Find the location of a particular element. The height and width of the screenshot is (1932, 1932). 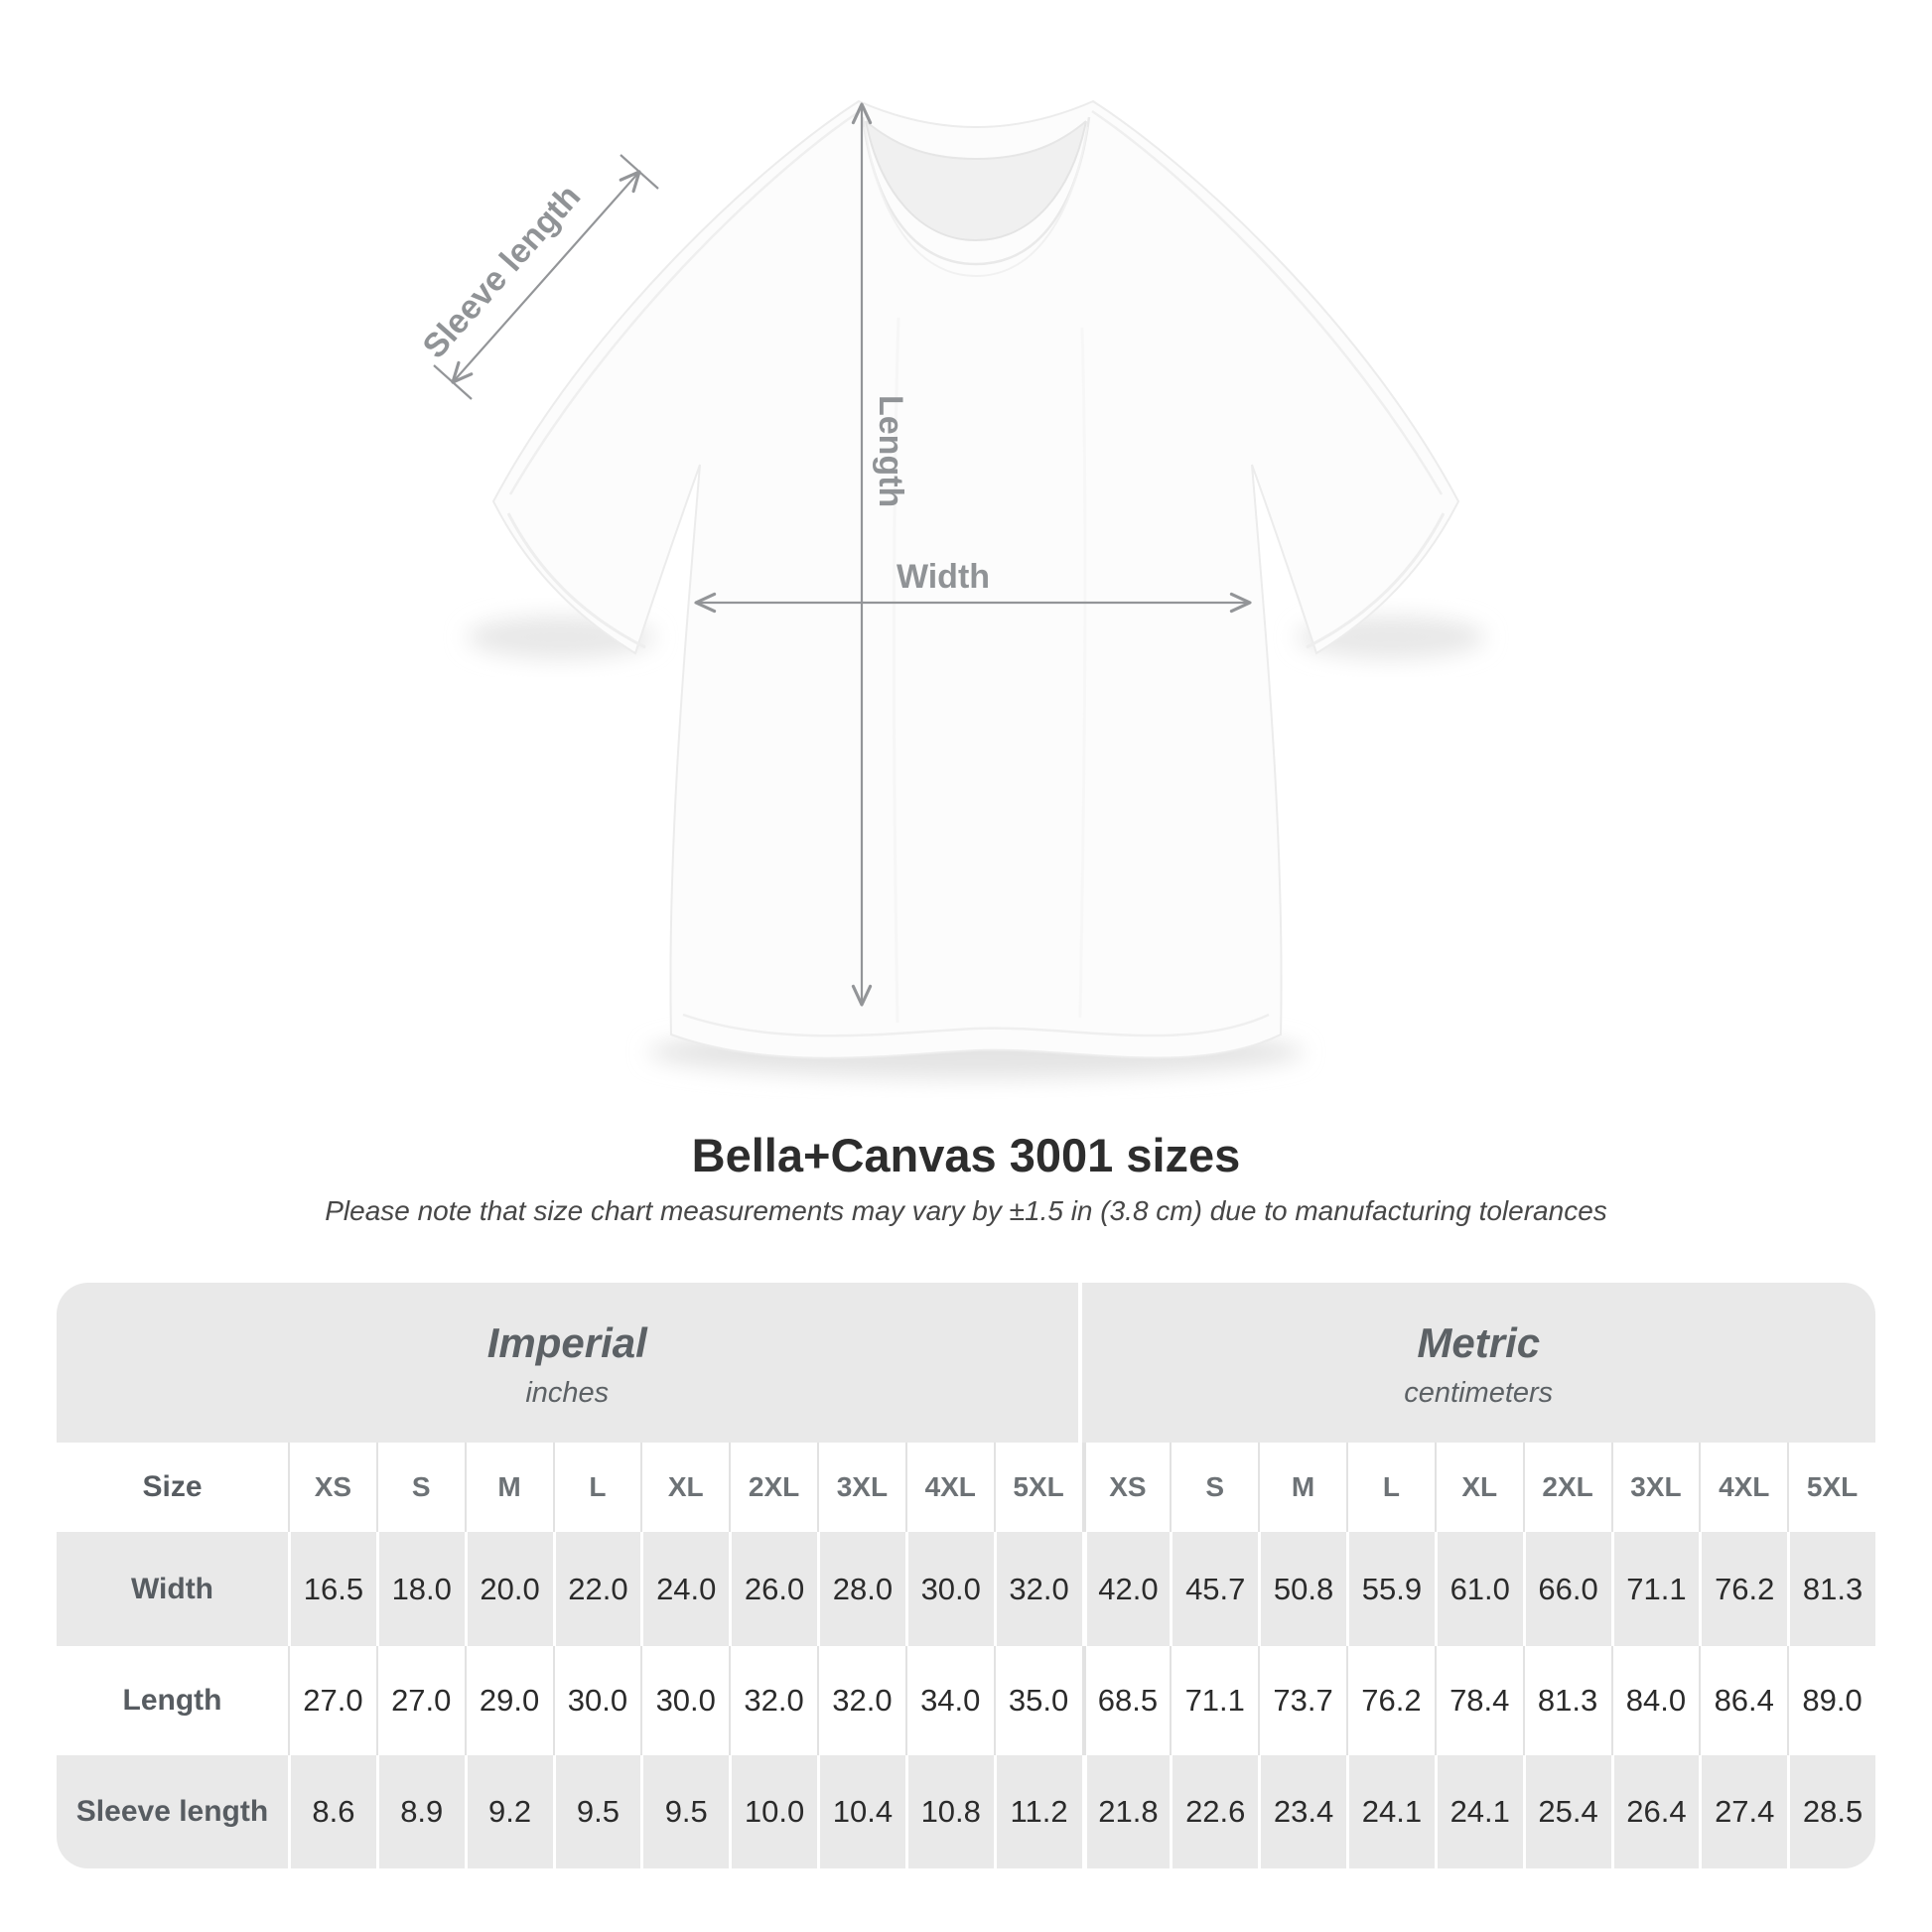

unit-group-name: Metric is located at coordinates (1479, 1342).